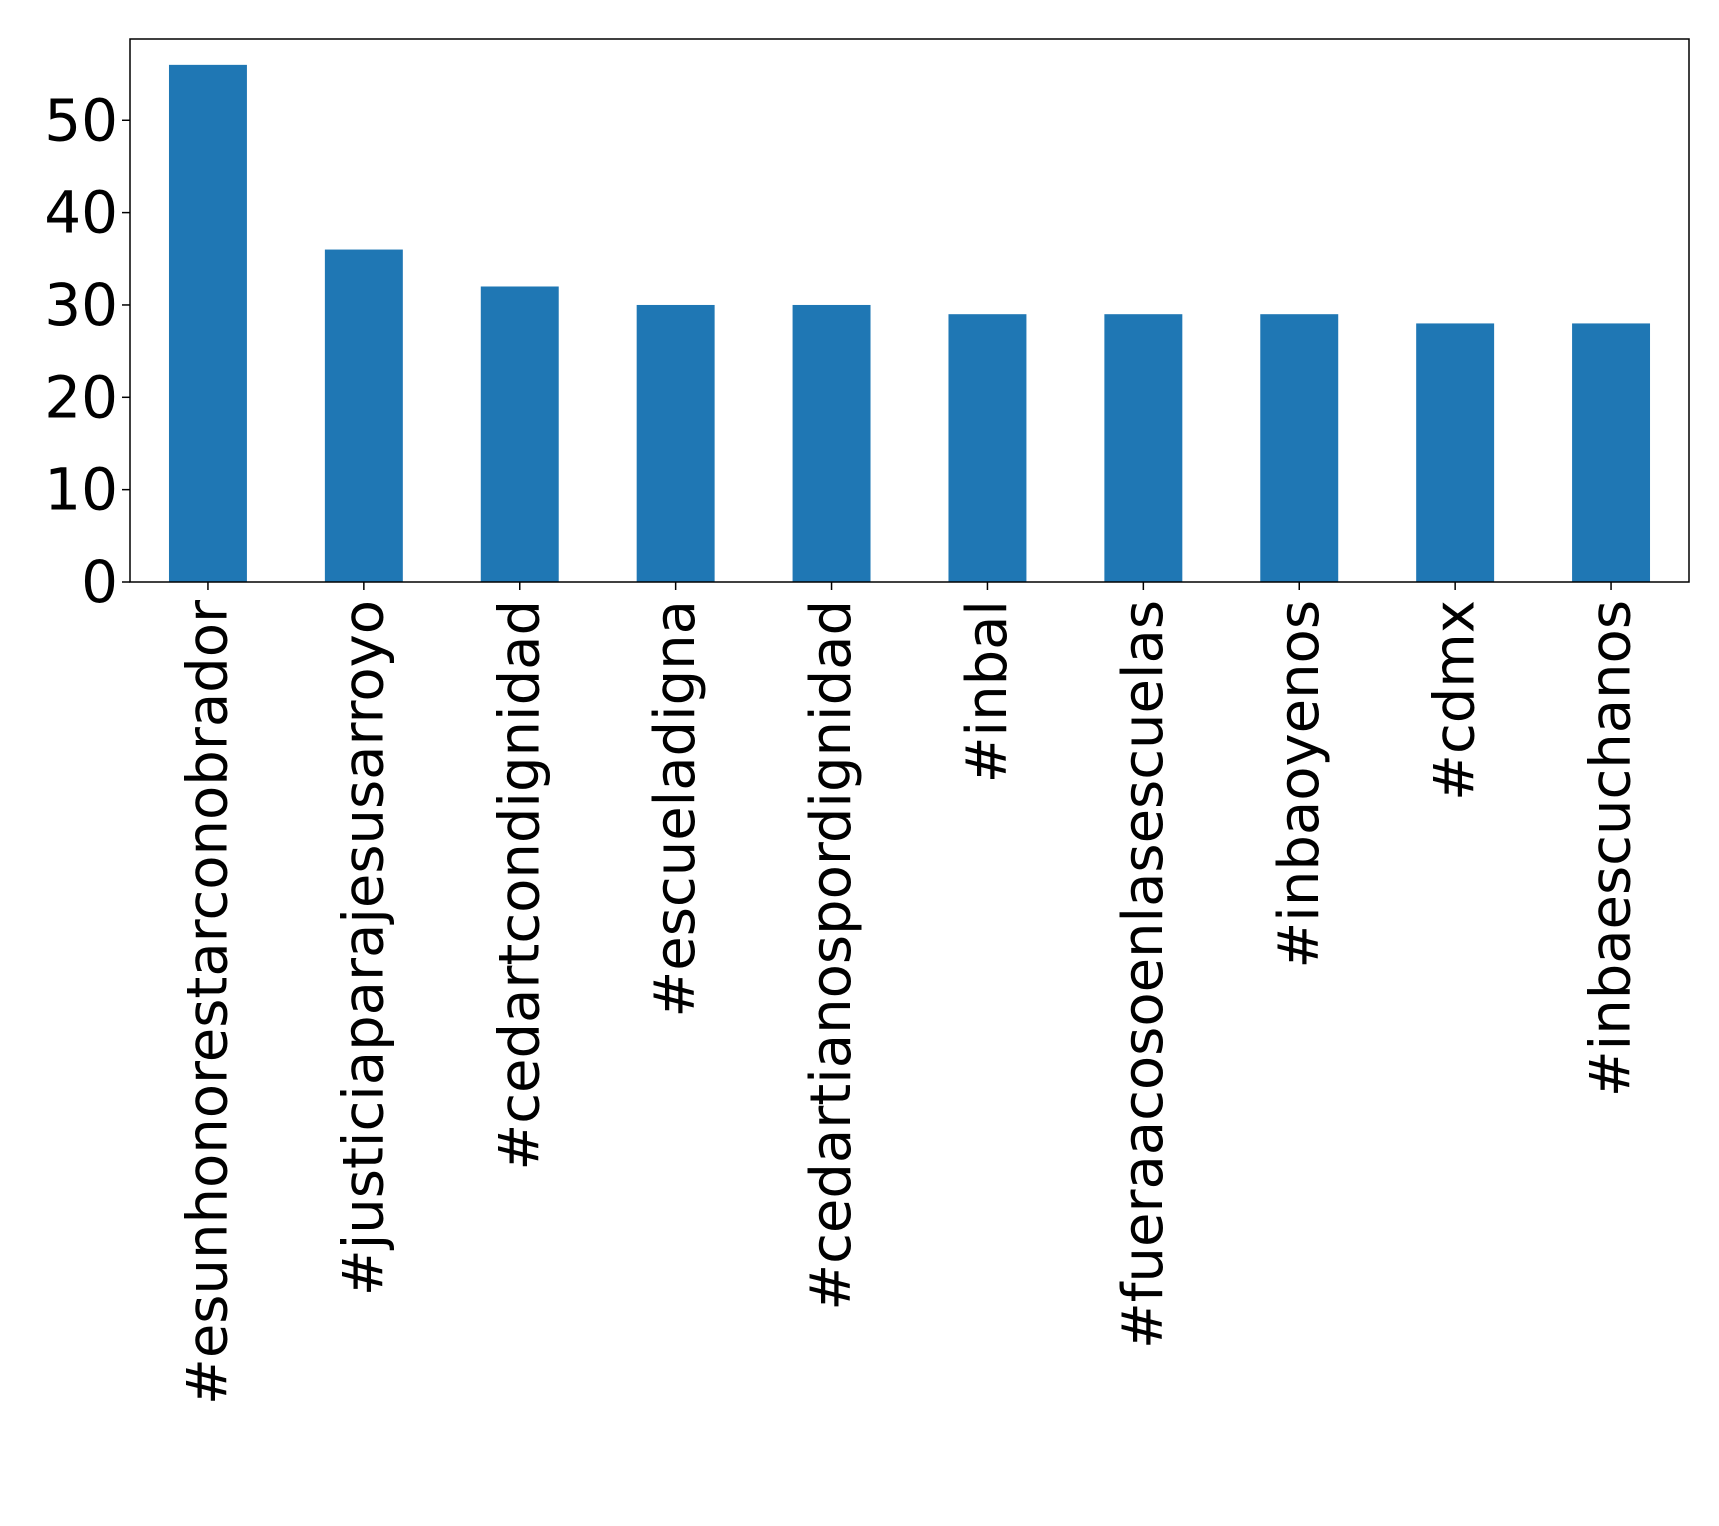 Image resolution: width=1719 pixels, height=1526 pixels. What do you see at coordinates (81, 305) in the screenshot?
I see `y-tick-label: 30` at bounding box center [81, 305].